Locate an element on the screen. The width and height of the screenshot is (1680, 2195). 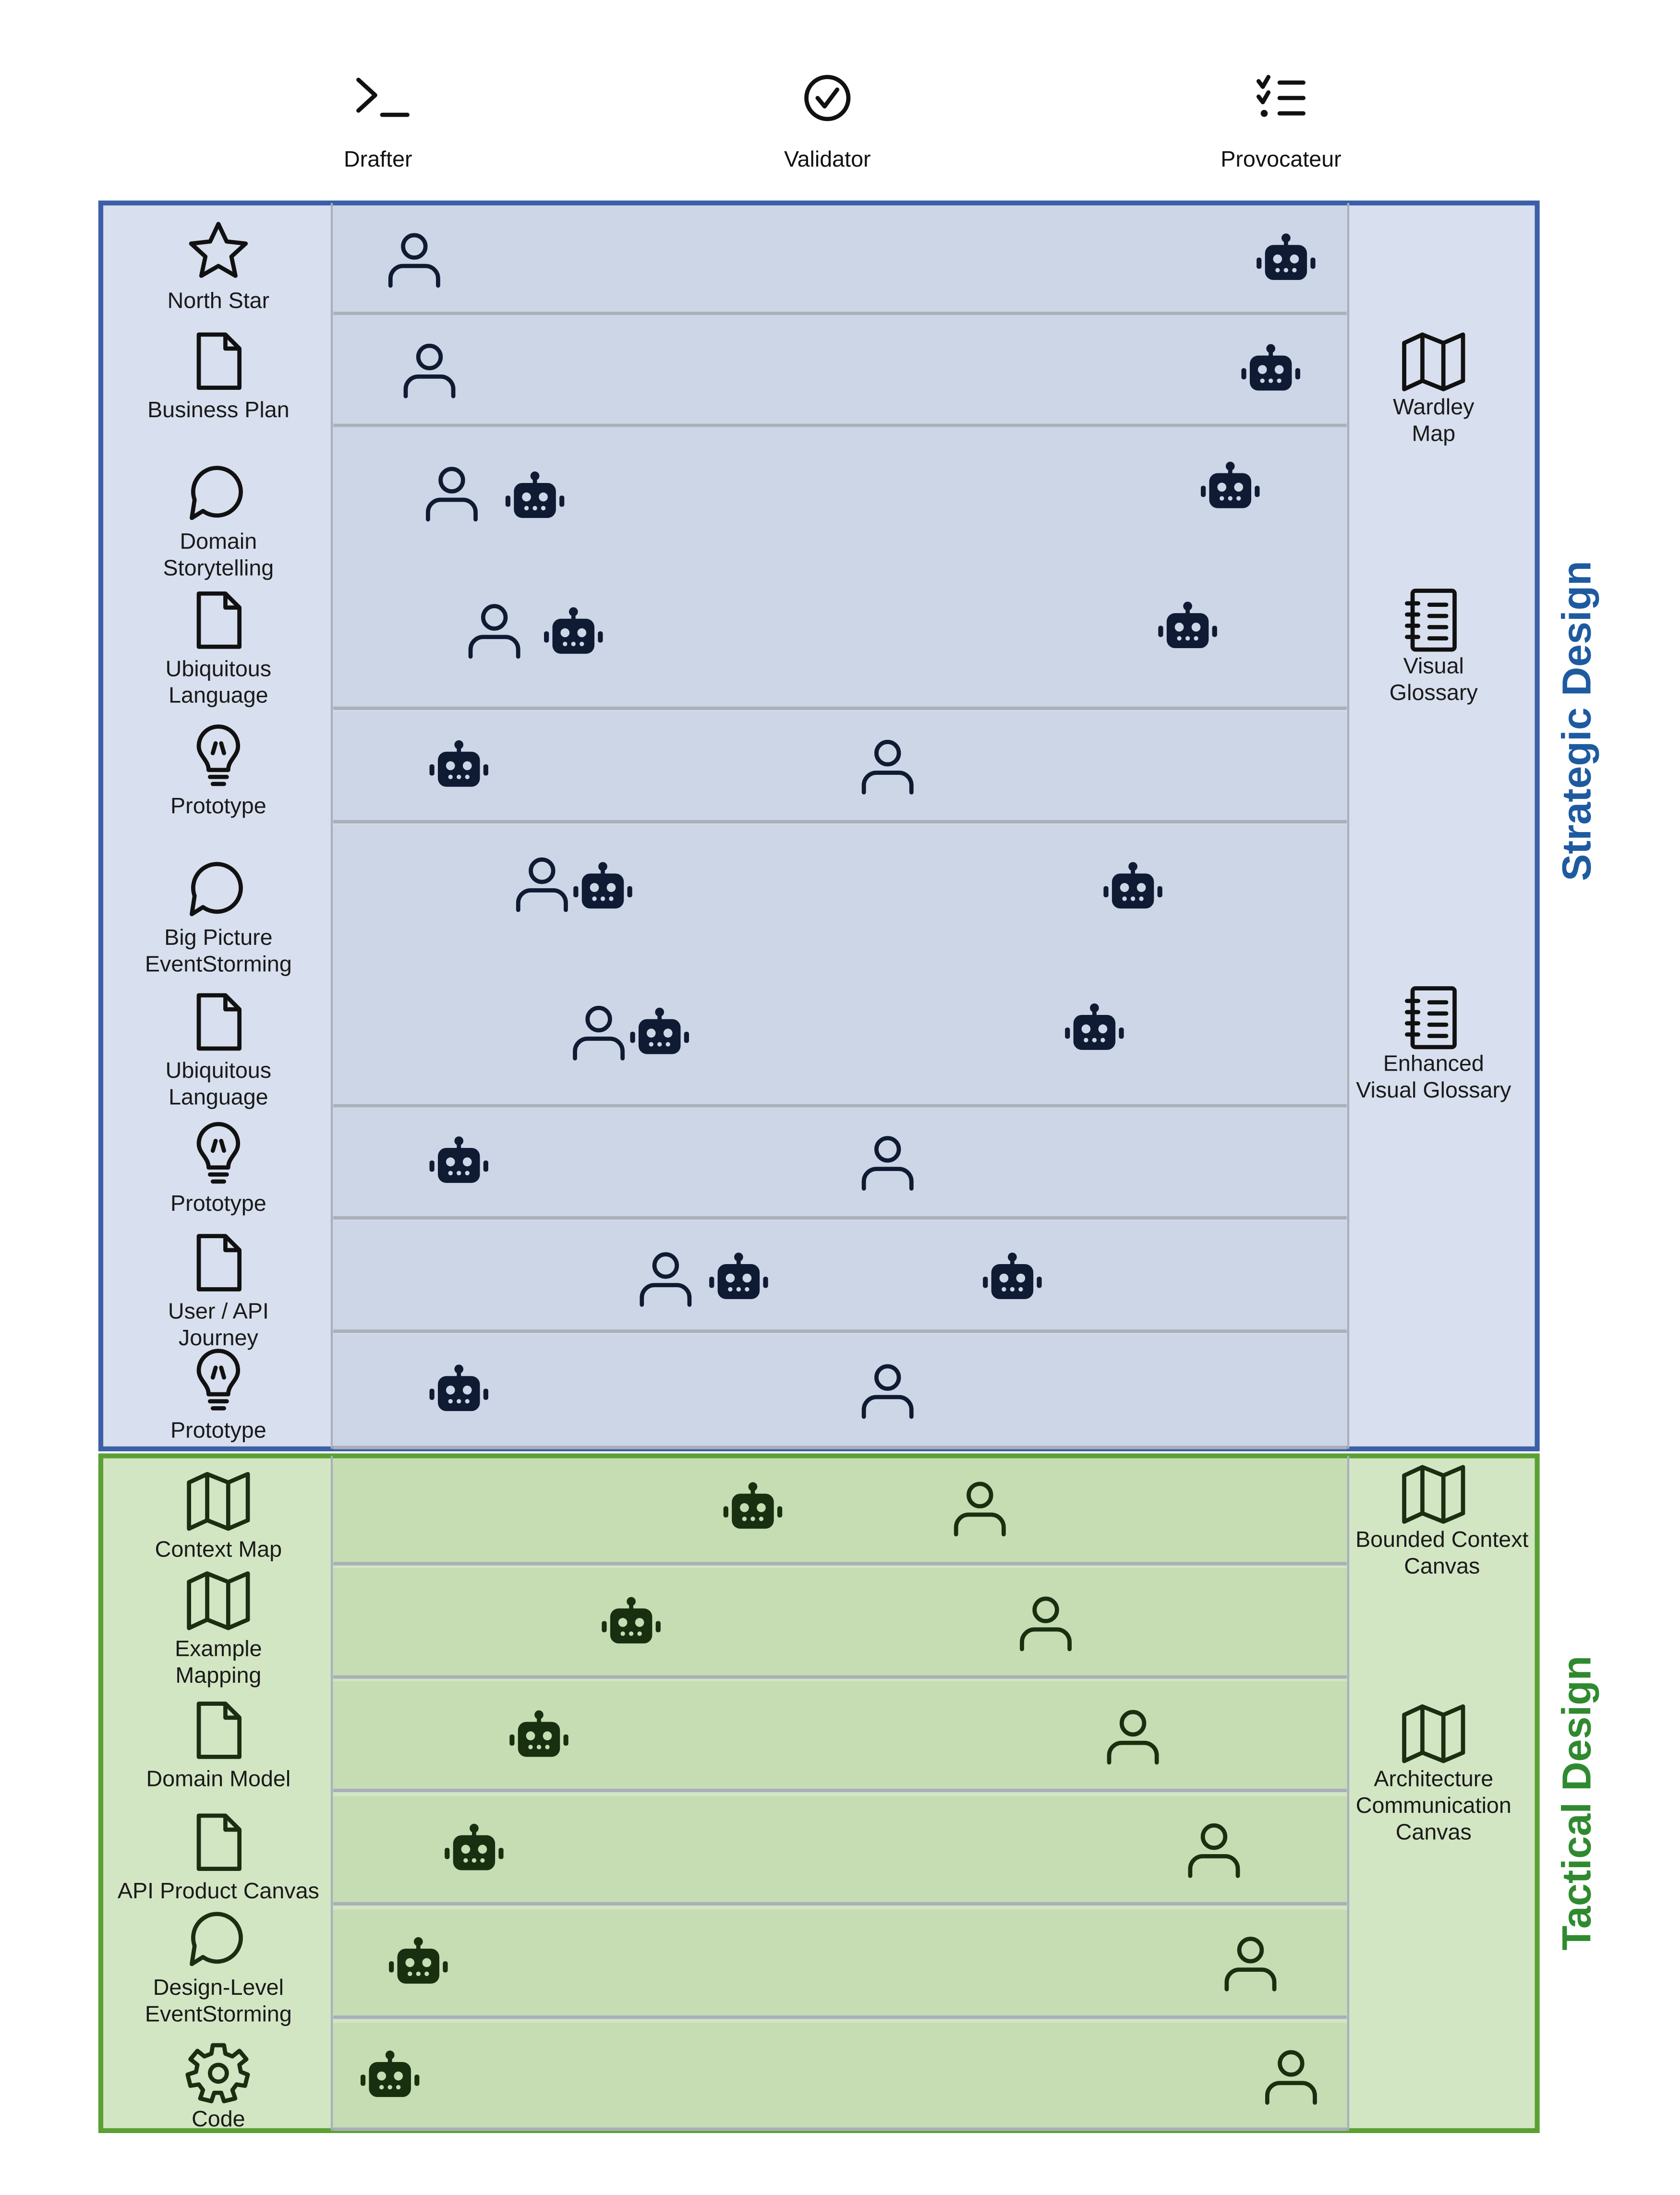
strategic-design-title: Strategic Design is located at coordinates (1576, 721).